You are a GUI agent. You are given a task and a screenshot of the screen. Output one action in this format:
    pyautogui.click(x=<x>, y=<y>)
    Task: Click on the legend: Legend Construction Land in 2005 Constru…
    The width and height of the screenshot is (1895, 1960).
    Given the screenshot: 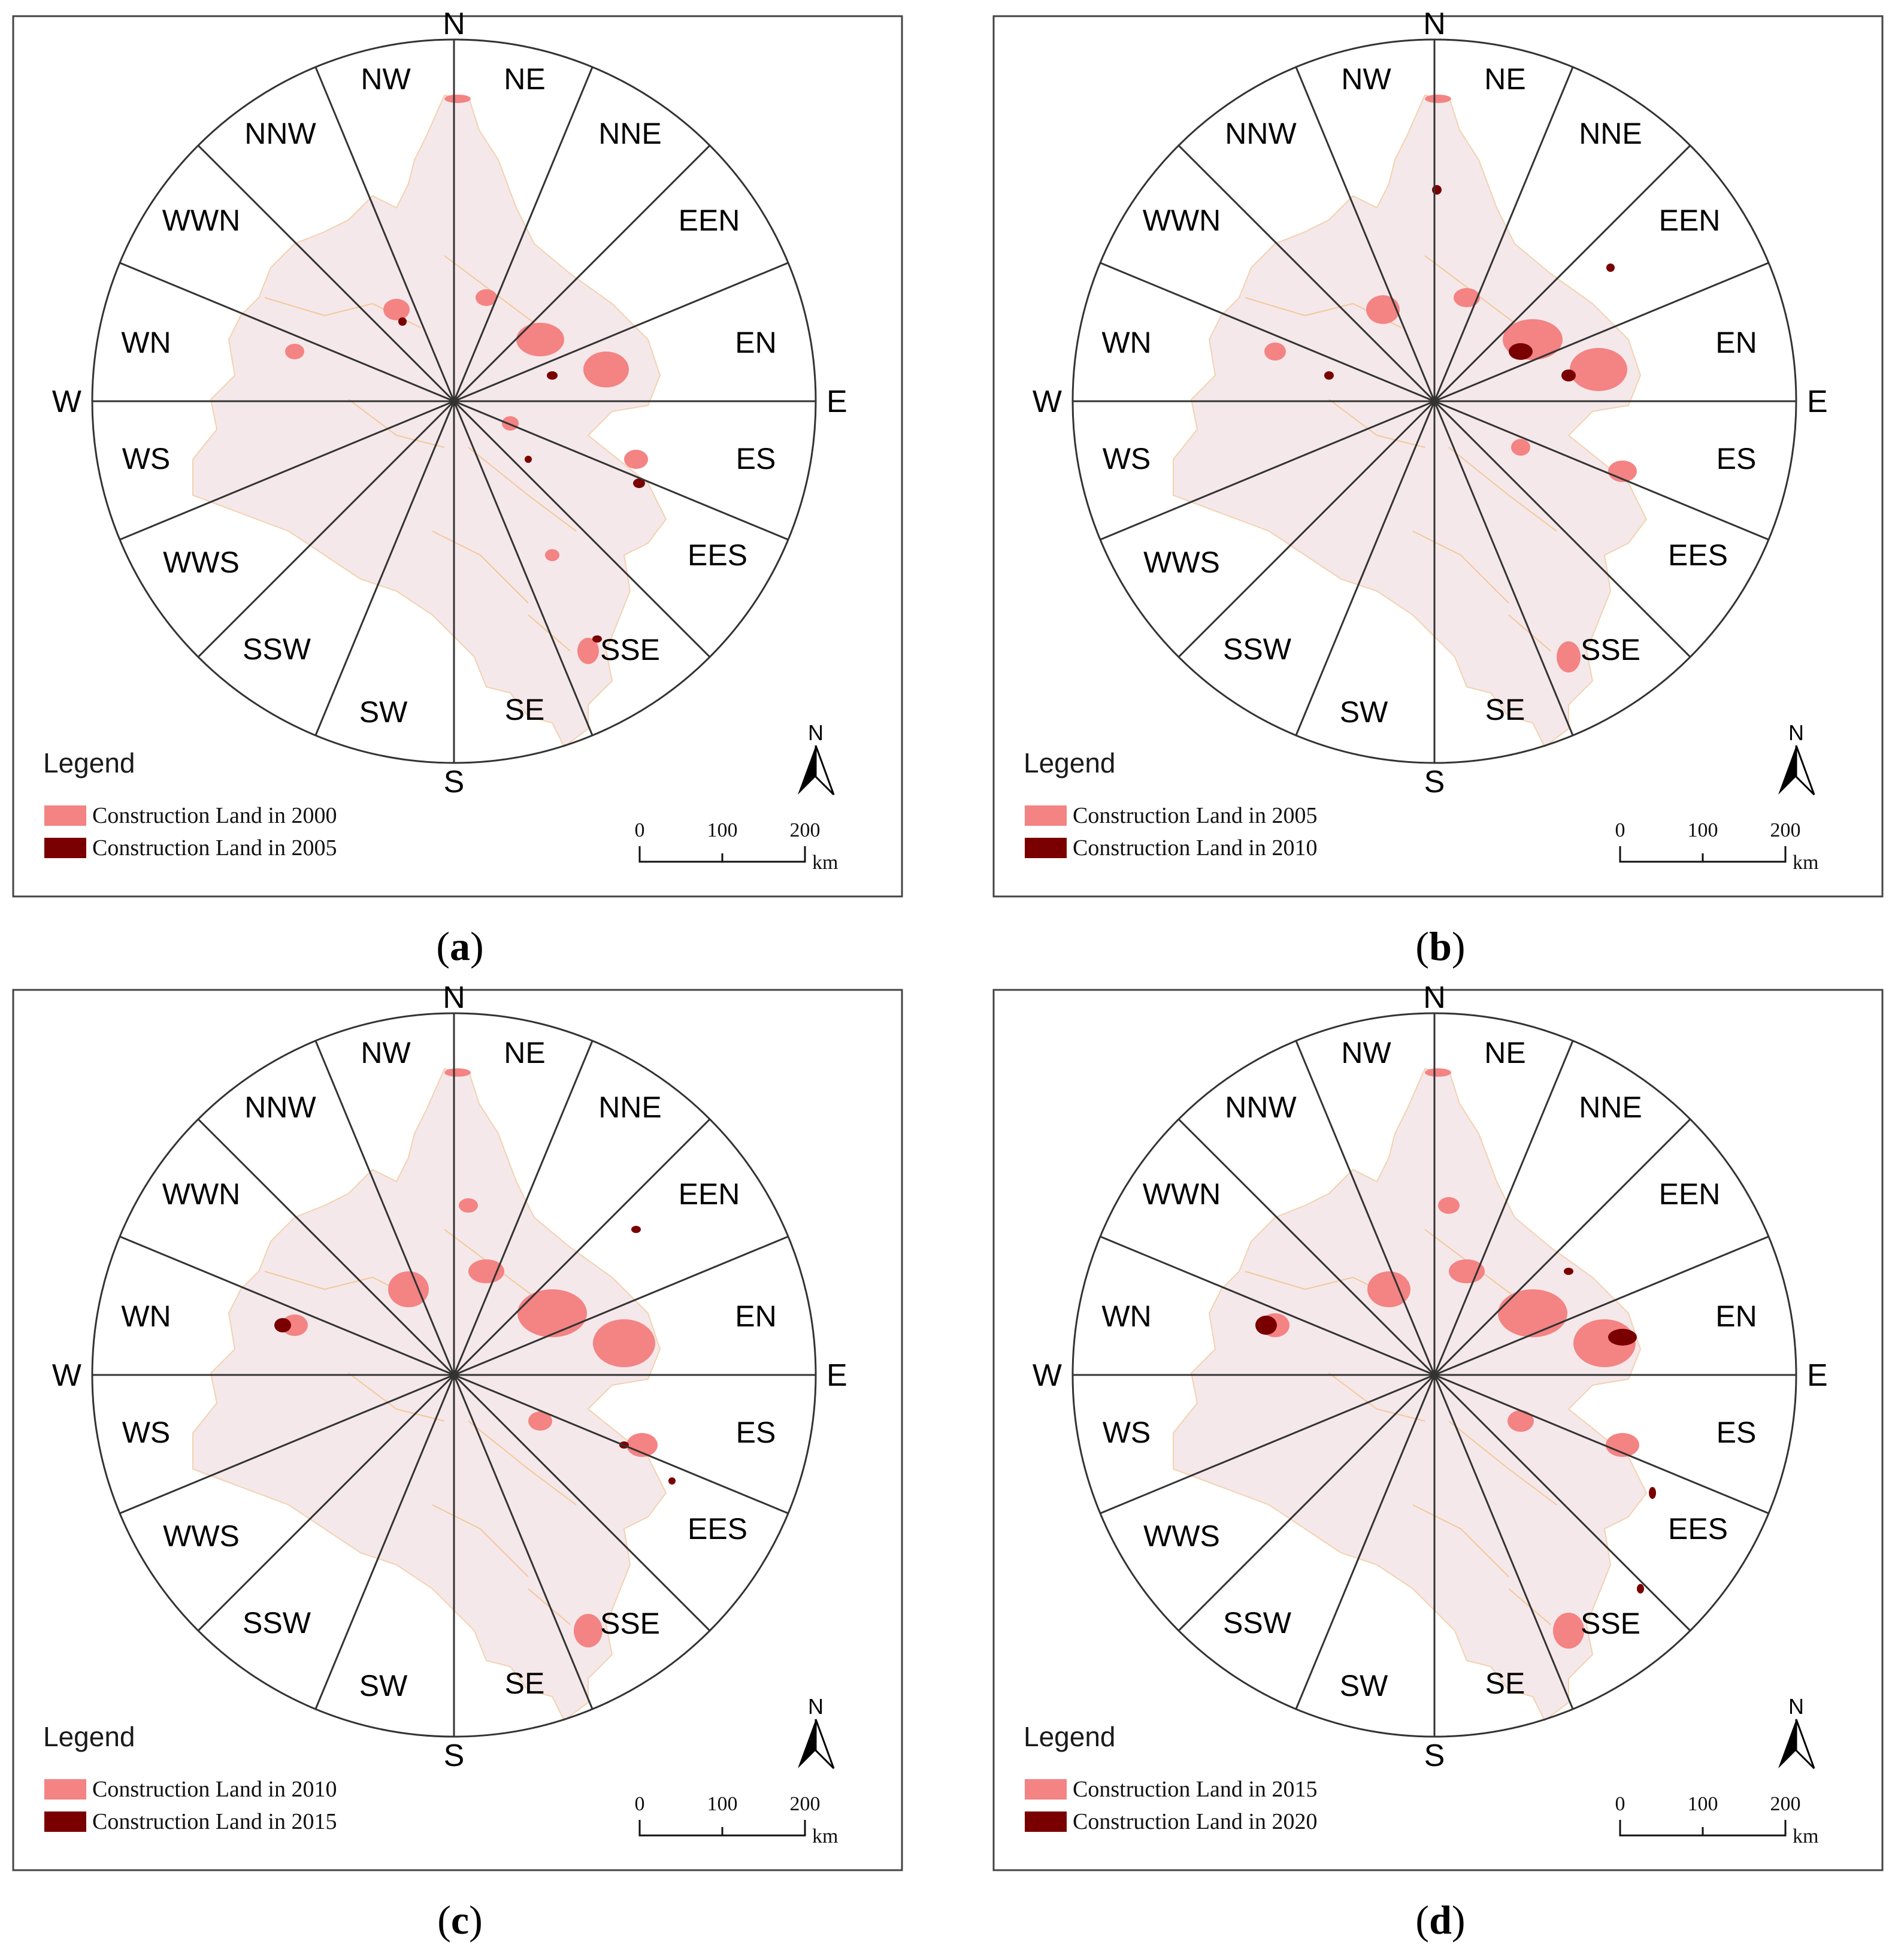 What is the action you would take?
    pyautogui.click(x=1170, y=804)
    